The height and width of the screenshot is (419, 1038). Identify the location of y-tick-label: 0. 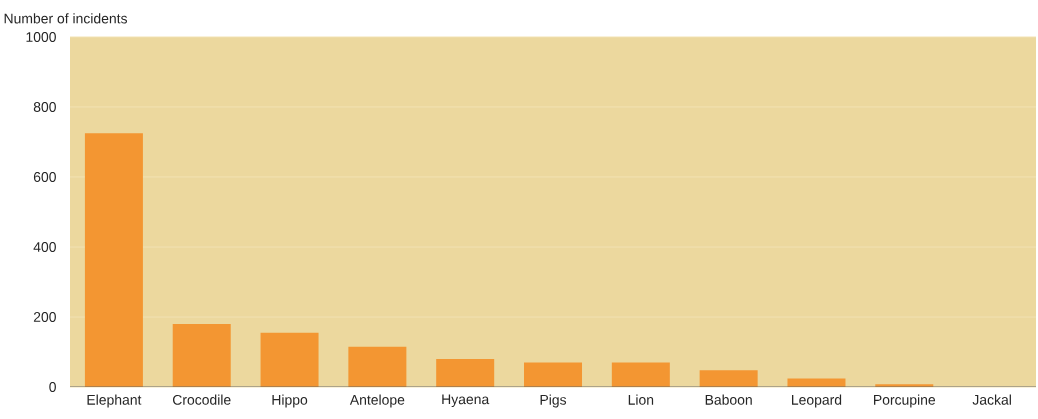
(52, 387).